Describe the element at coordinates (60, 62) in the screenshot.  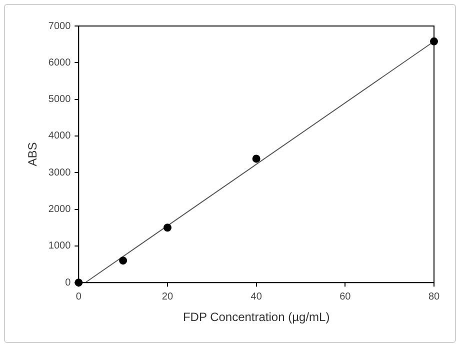
I see `y-tick-label: 6000` at that location.